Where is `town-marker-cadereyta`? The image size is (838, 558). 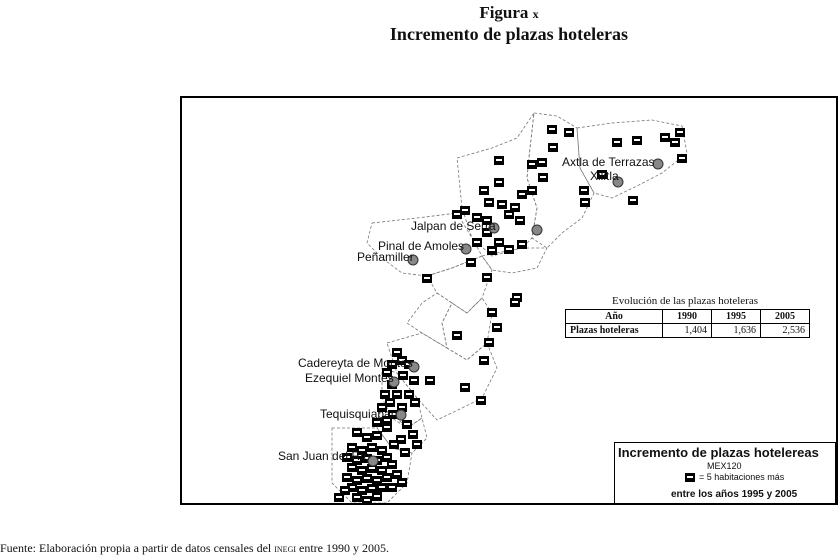 town-marker-cadereyta is located at coordinates (414, 367).